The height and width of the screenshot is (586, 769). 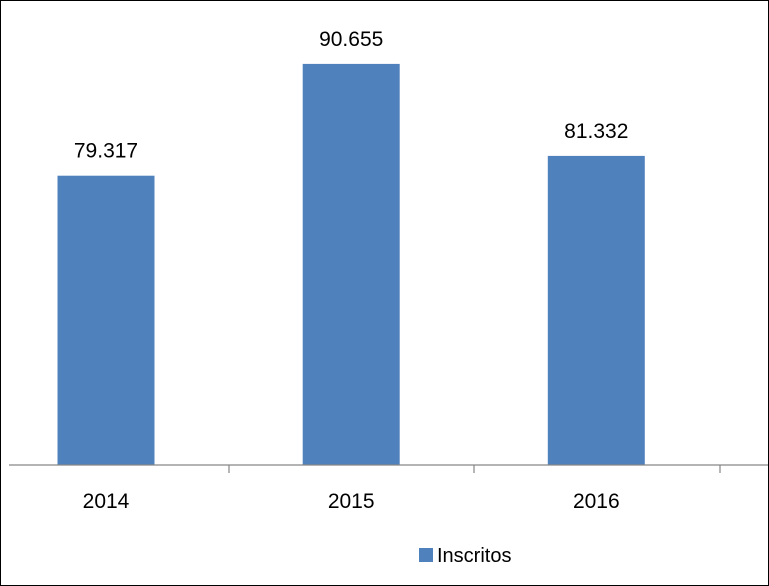 I want to click on bar-2015, so click(x=351, y=264).